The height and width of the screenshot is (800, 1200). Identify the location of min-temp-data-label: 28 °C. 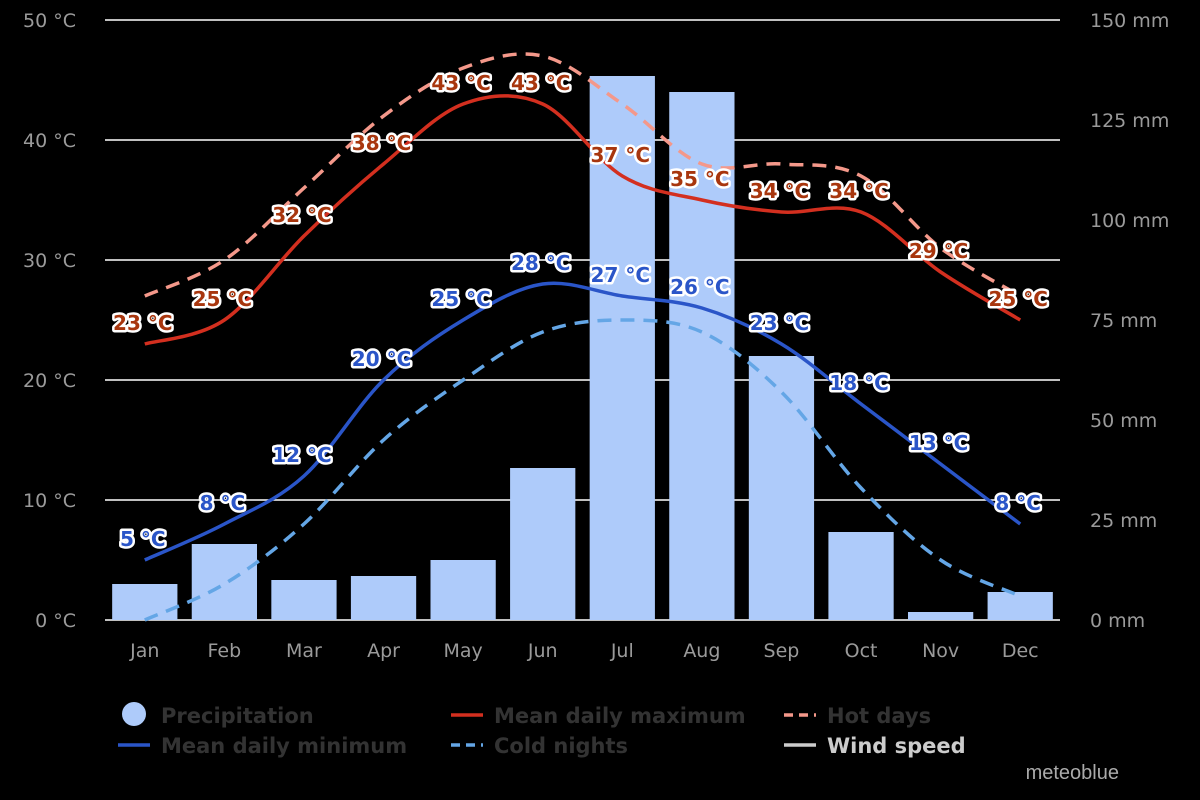
(540, 263).